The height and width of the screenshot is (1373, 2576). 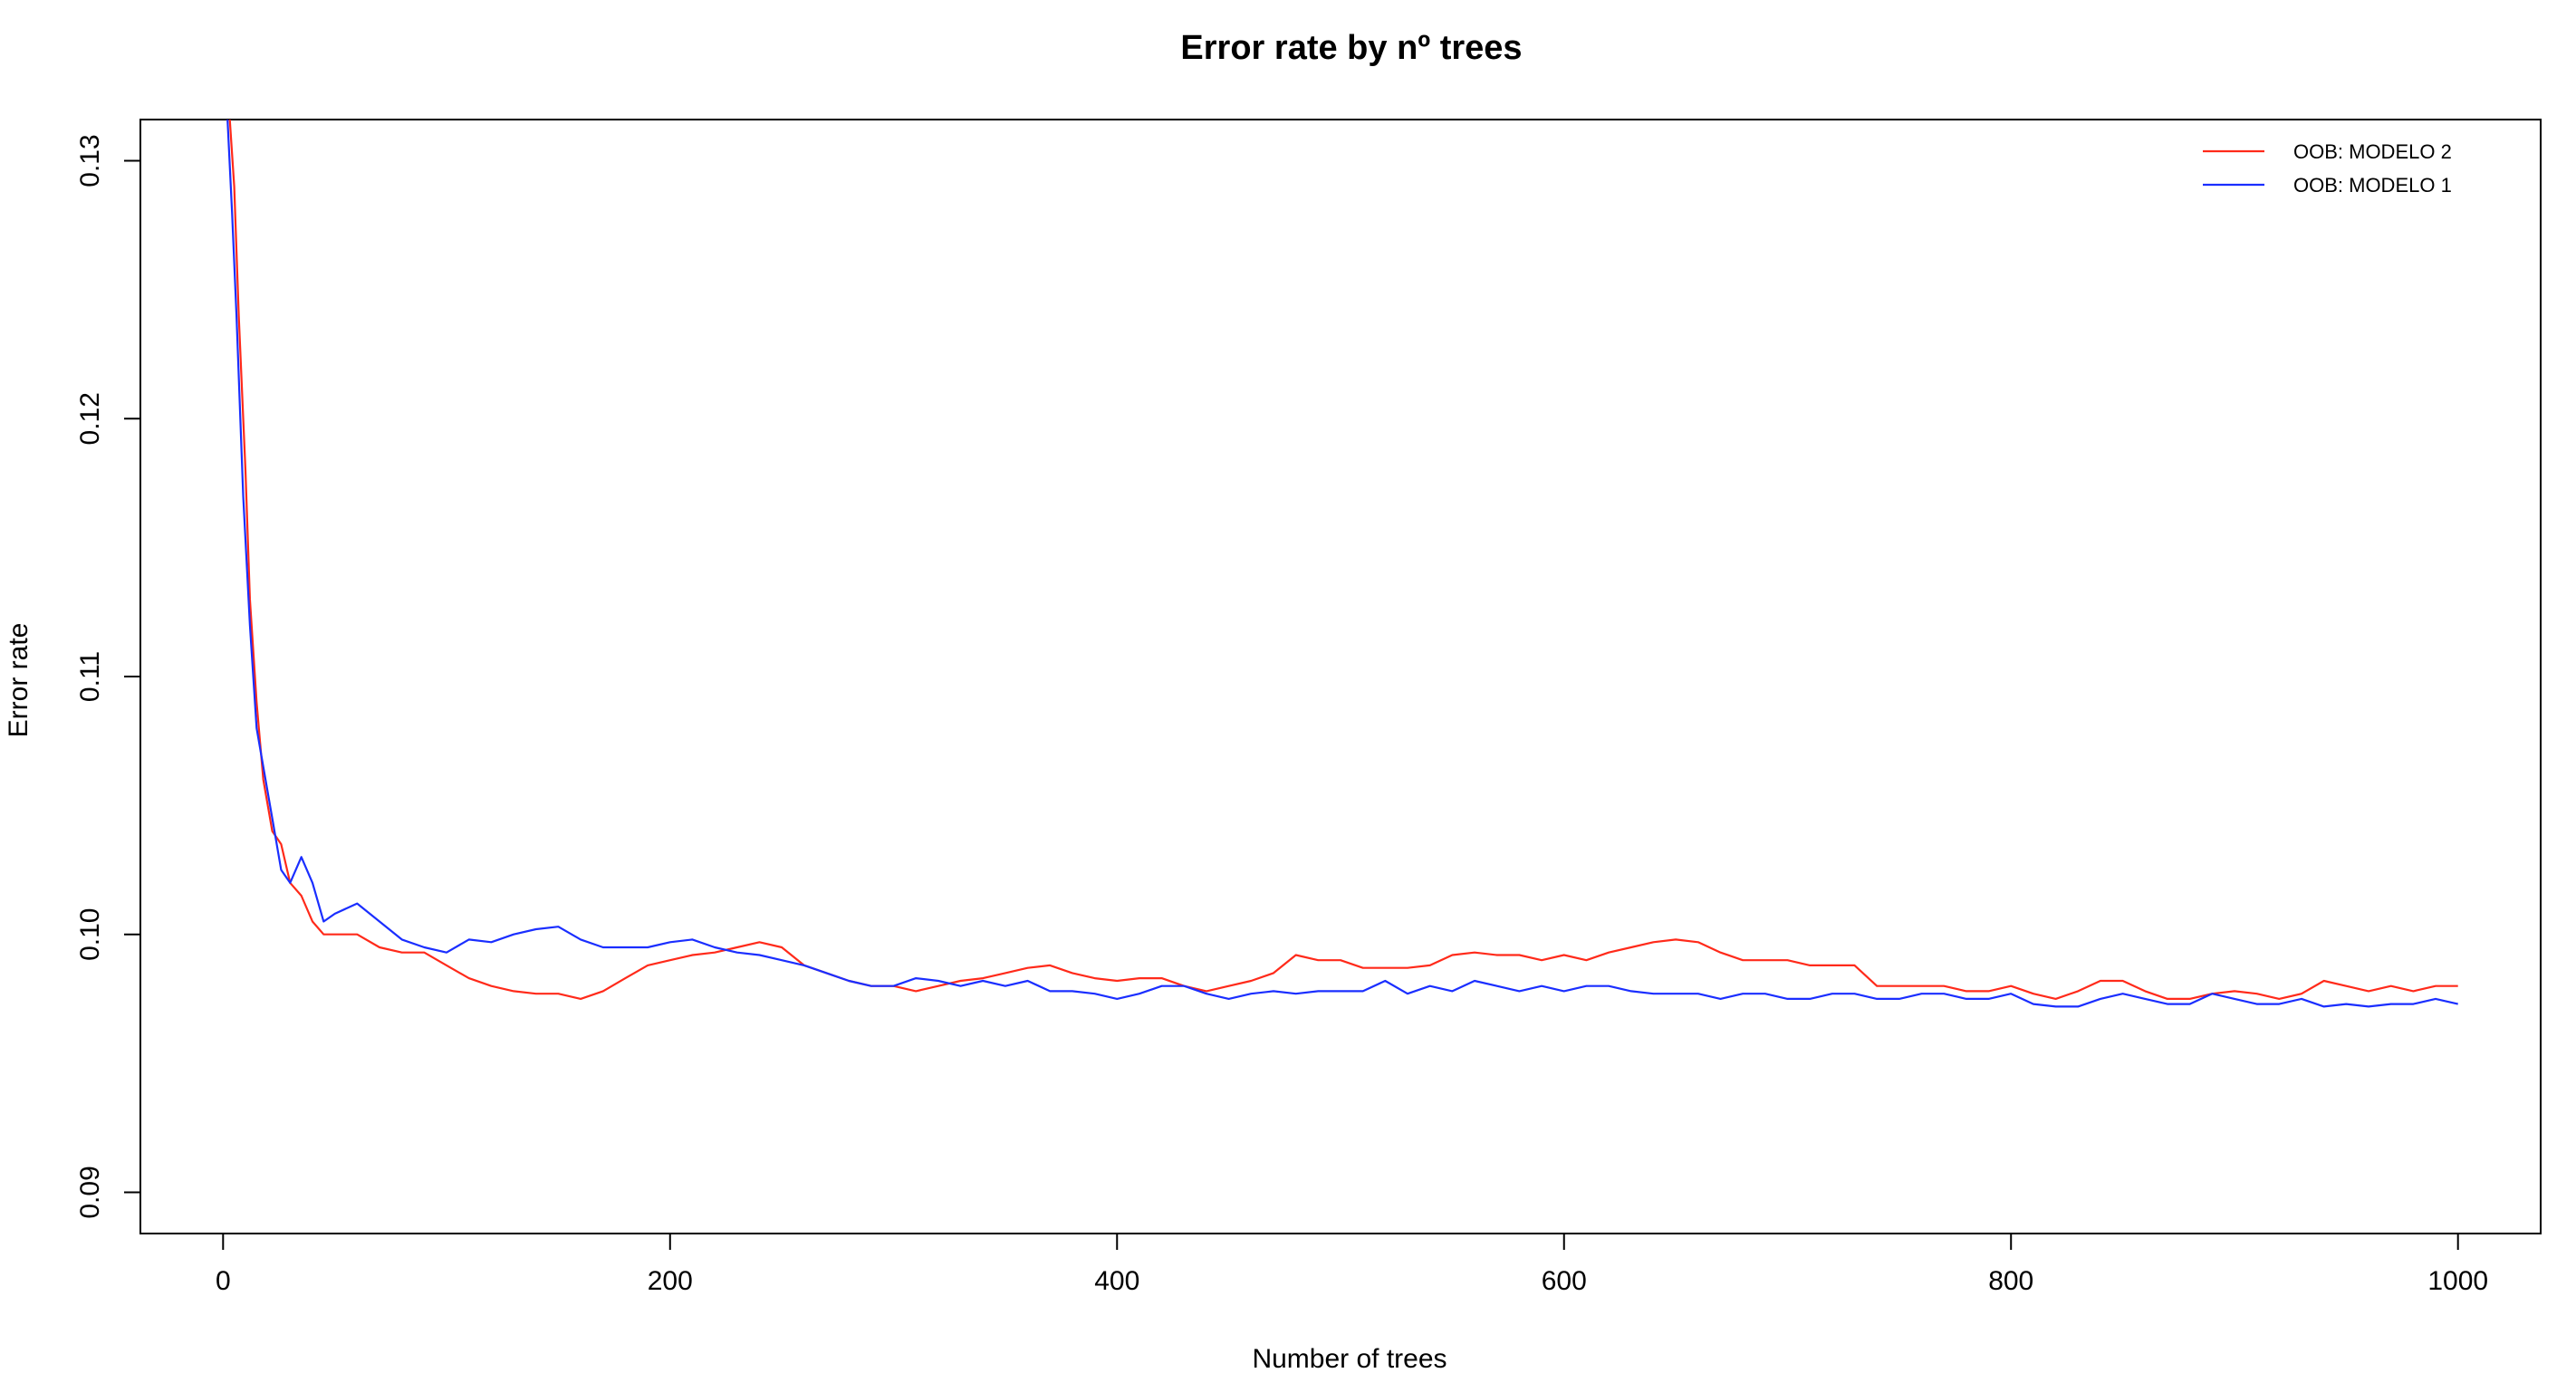 I want to click on x-tick-label: 800, so click(x=2010, y=1281).